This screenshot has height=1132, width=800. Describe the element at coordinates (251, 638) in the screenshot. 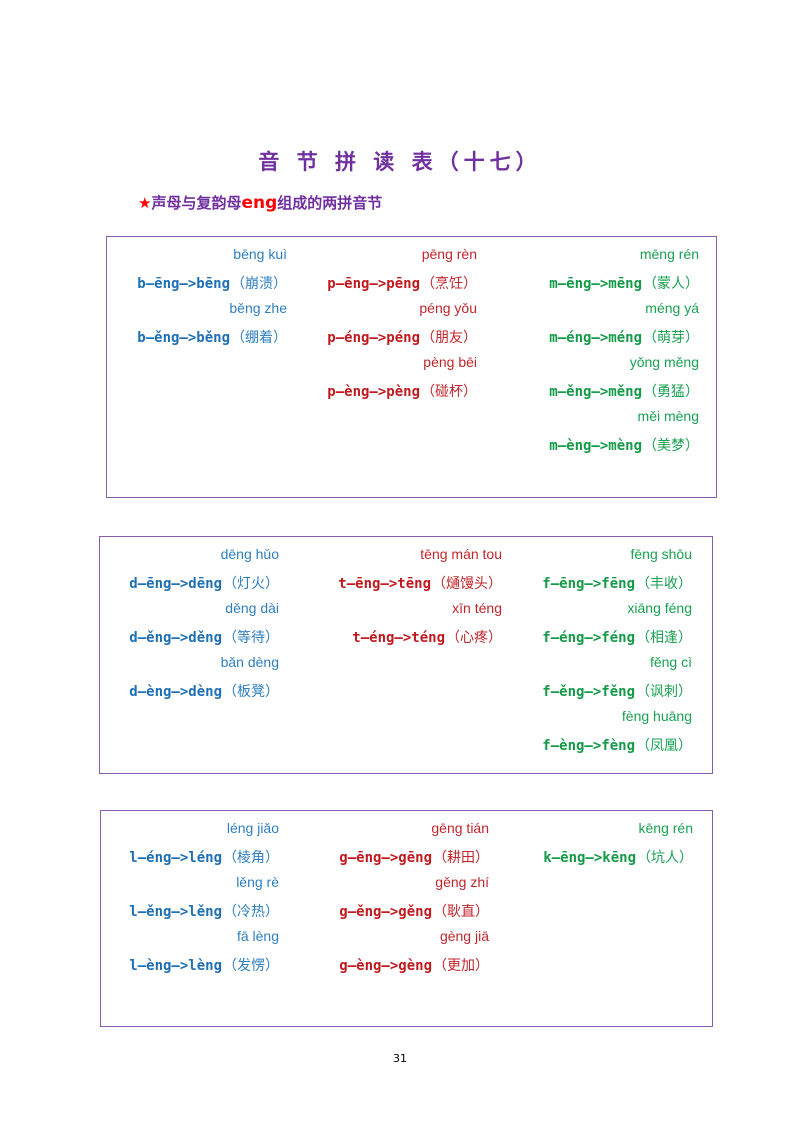

I see `word-text: （等待）` at that location.